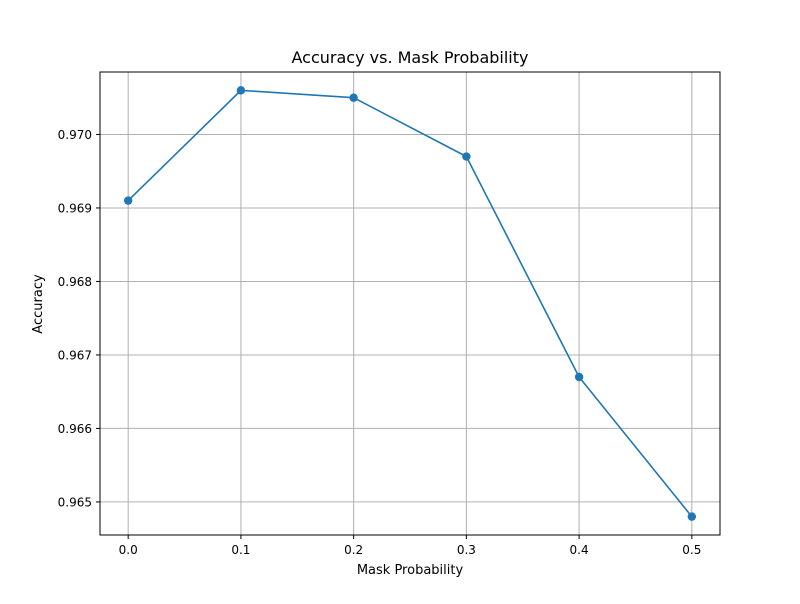 This screenshot has width=800, height=604. Describe the element at coordinates (75, 355) in the screenshot. I see `y-tick-label: 0.967` at that location.